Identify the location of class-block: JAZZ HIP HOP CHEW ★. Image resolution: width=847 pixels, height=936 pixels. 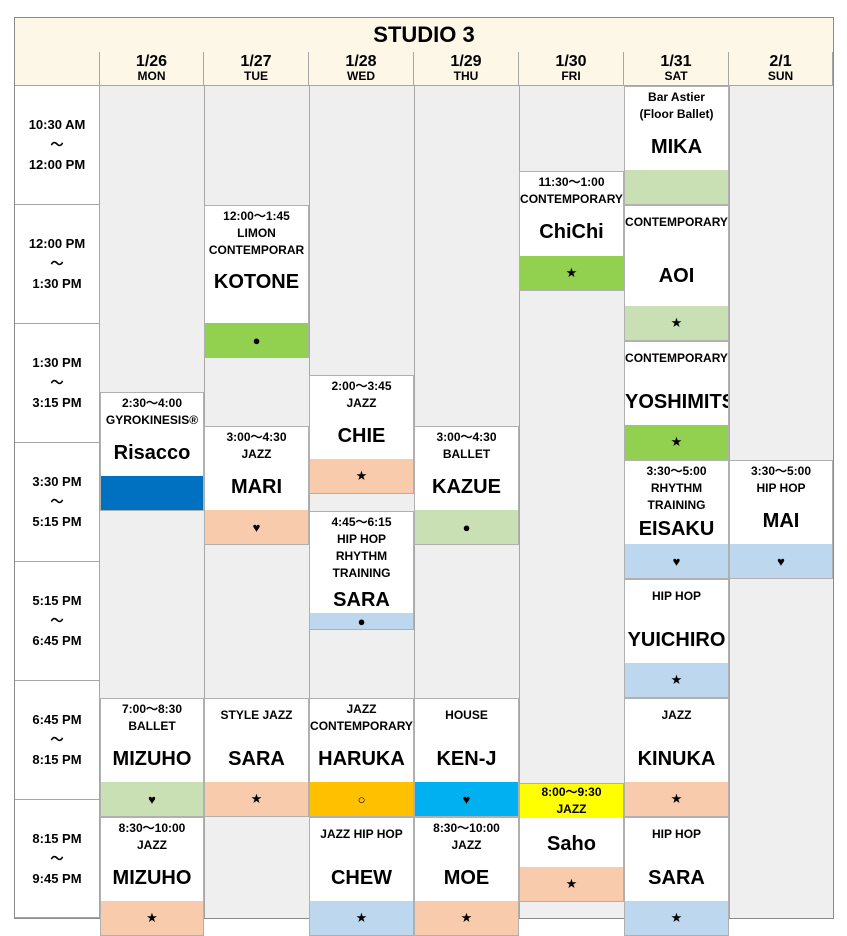
(361, 876).